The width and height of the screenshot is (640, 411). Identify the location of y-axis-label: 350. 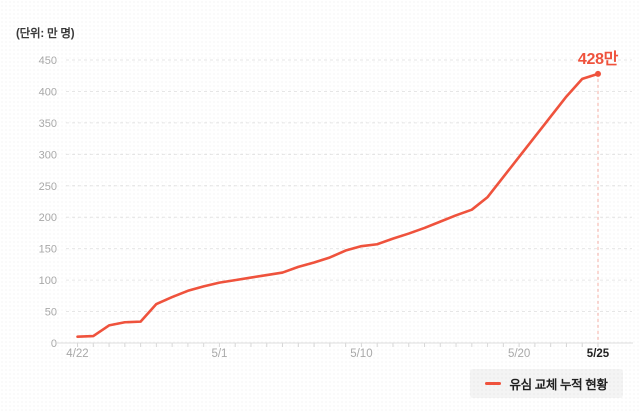
(48, 124).